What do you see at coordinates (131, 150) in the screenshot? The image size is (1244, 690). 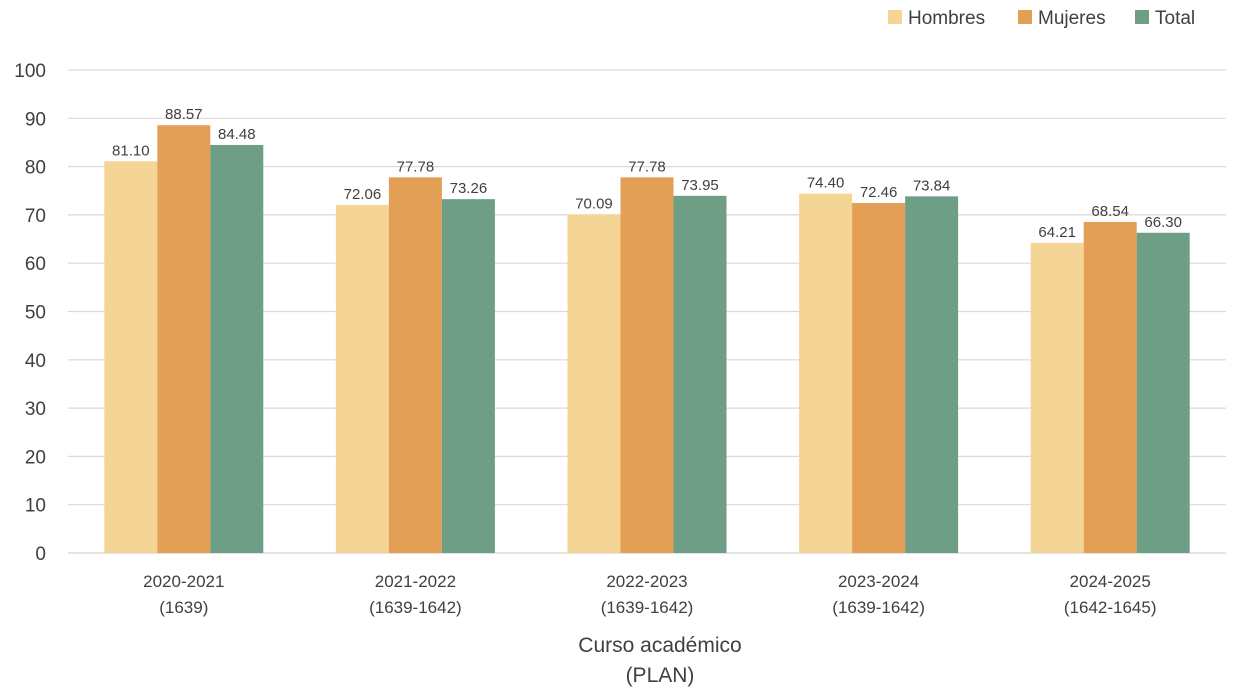 I see `data-label: 81.10` at bounding box center [131, 150].